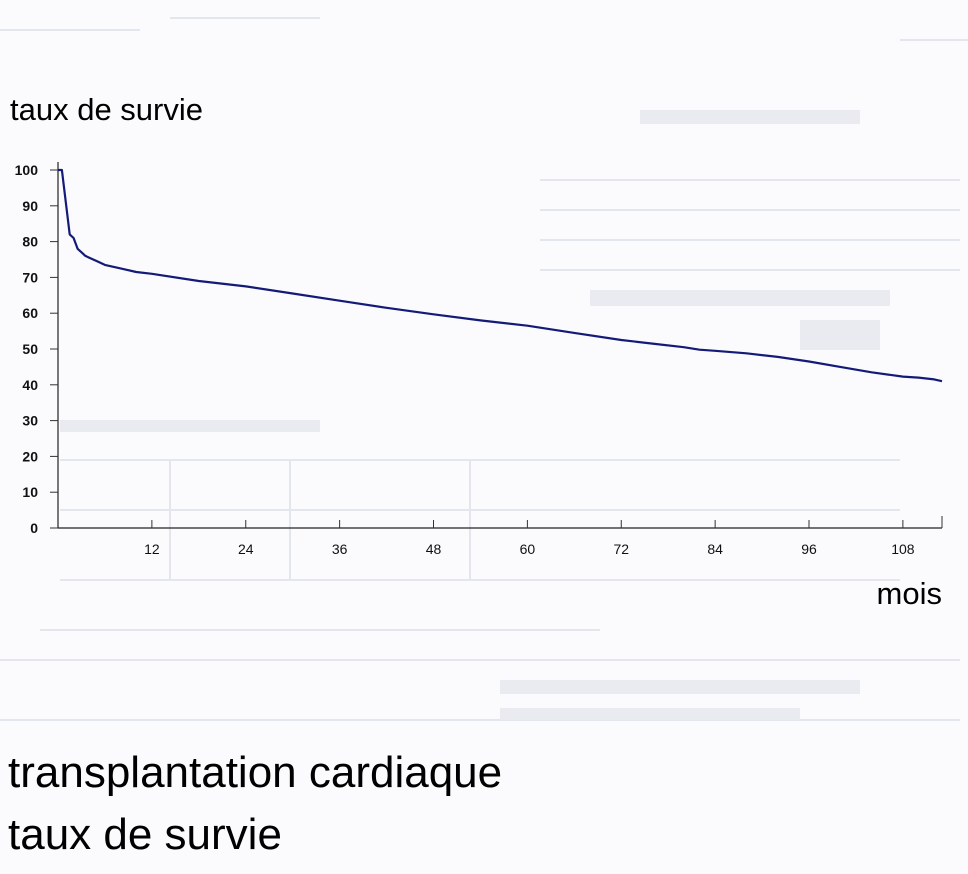 The image size is (968, 874). Describe the element at coordinates (715, 549) in the screenshot. I see `x-tick-label: 84` at that location.